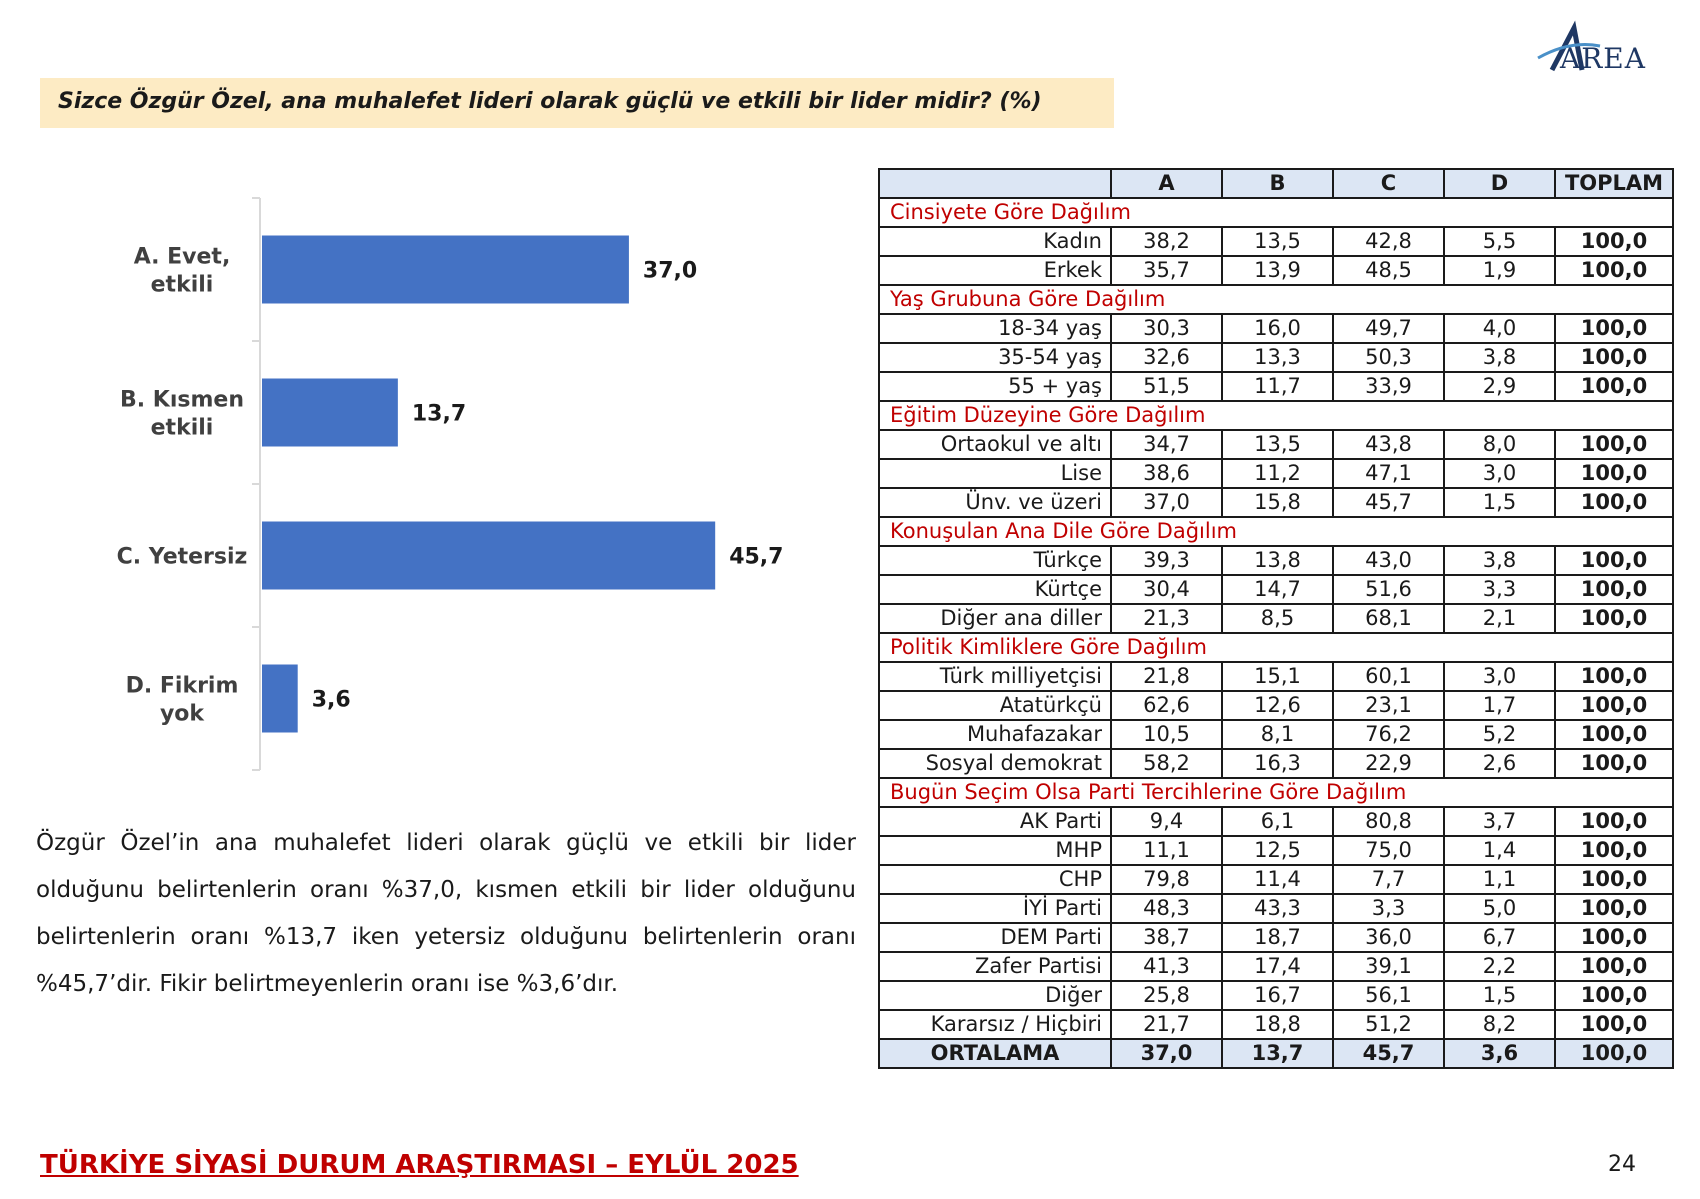 The image size is (1700, 1199). What do you see at coordinates (1614, 1053) in the screenshot?
I see `average-cell: 100,0` at bounding box center [1614, 1053].